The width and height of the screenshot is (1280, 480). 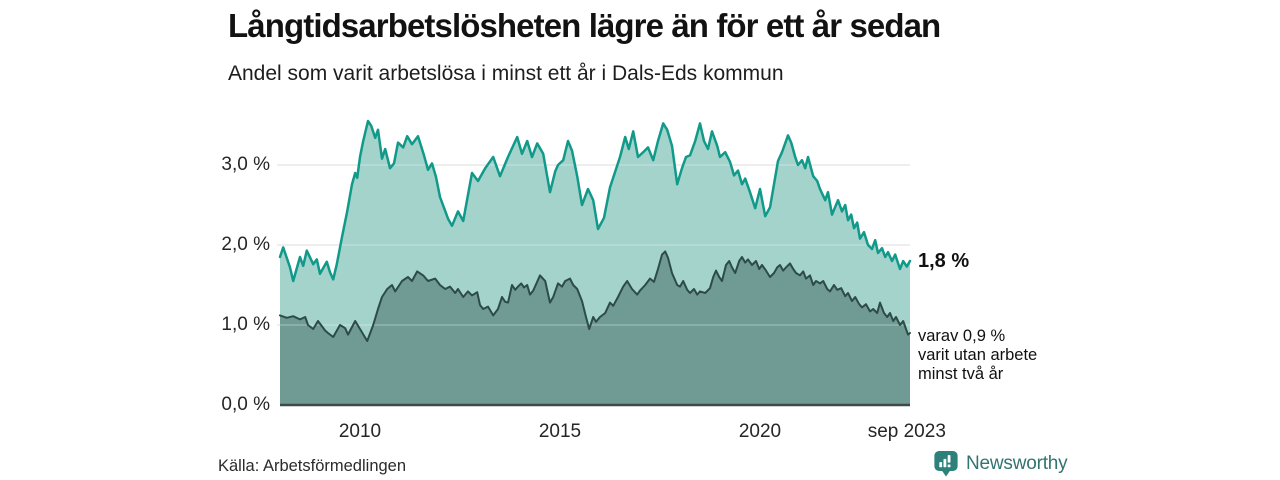 What do you see at coordinates (962, 336) in the screenshot?
I see `subset-label-line-1: varav 0,9 %` at bounding box center [962, 336].